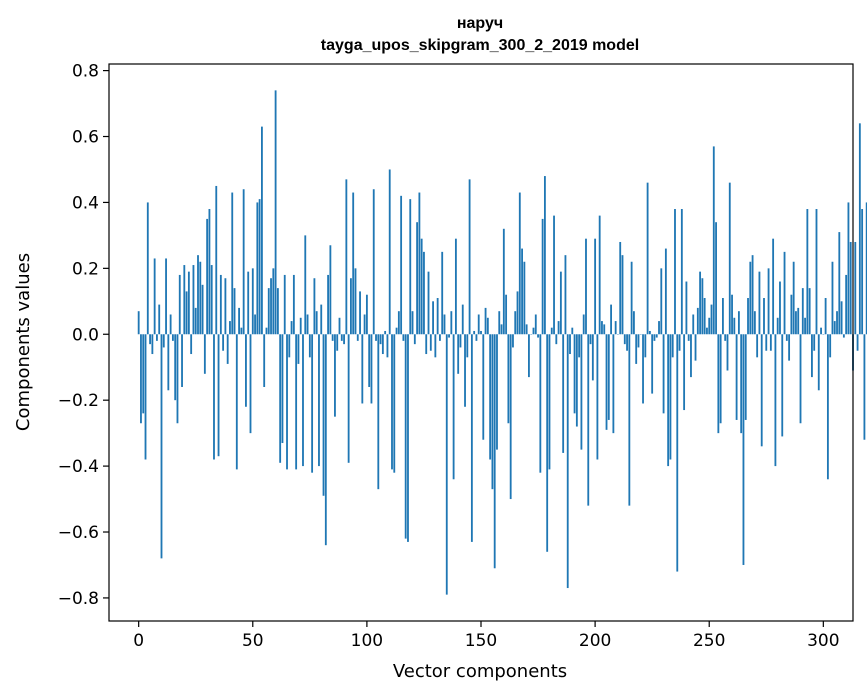 The width and height of the screenshot is (867, 696). Describe the element at coordinates (595, 641) in the screenshot. I see `x-tick-label: 200` at that location.